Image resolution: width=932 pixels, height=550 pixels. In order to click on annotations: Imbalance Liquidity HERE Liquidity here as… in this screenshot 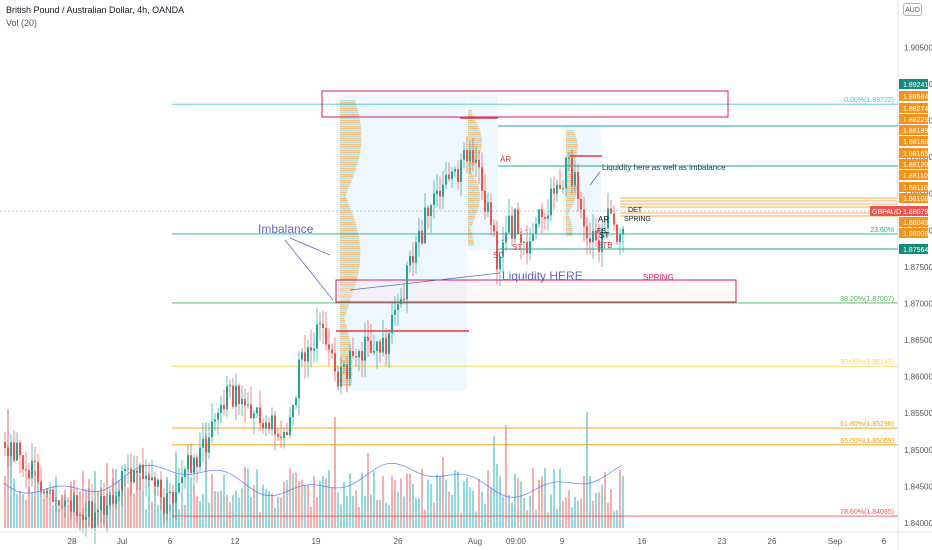, I will do `click(492, 228)`.